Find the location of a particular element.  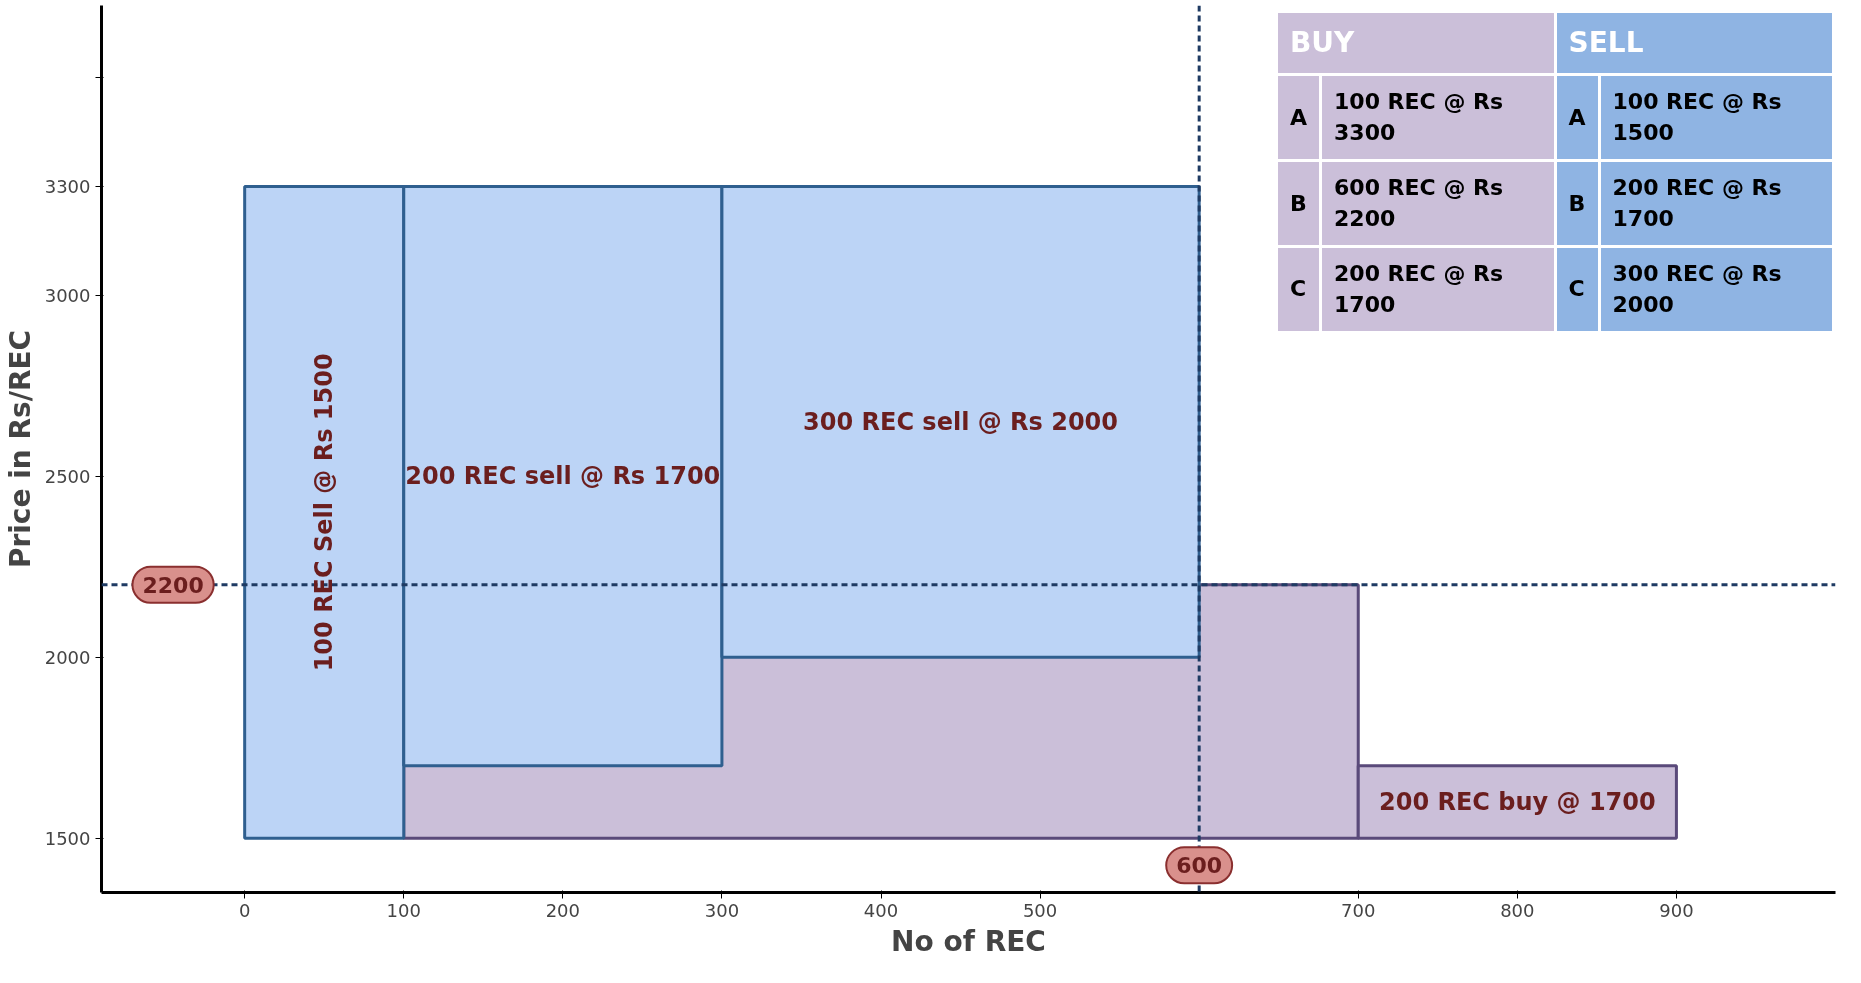

ref-line-label: 2200 is located at coordinates (173, 585).